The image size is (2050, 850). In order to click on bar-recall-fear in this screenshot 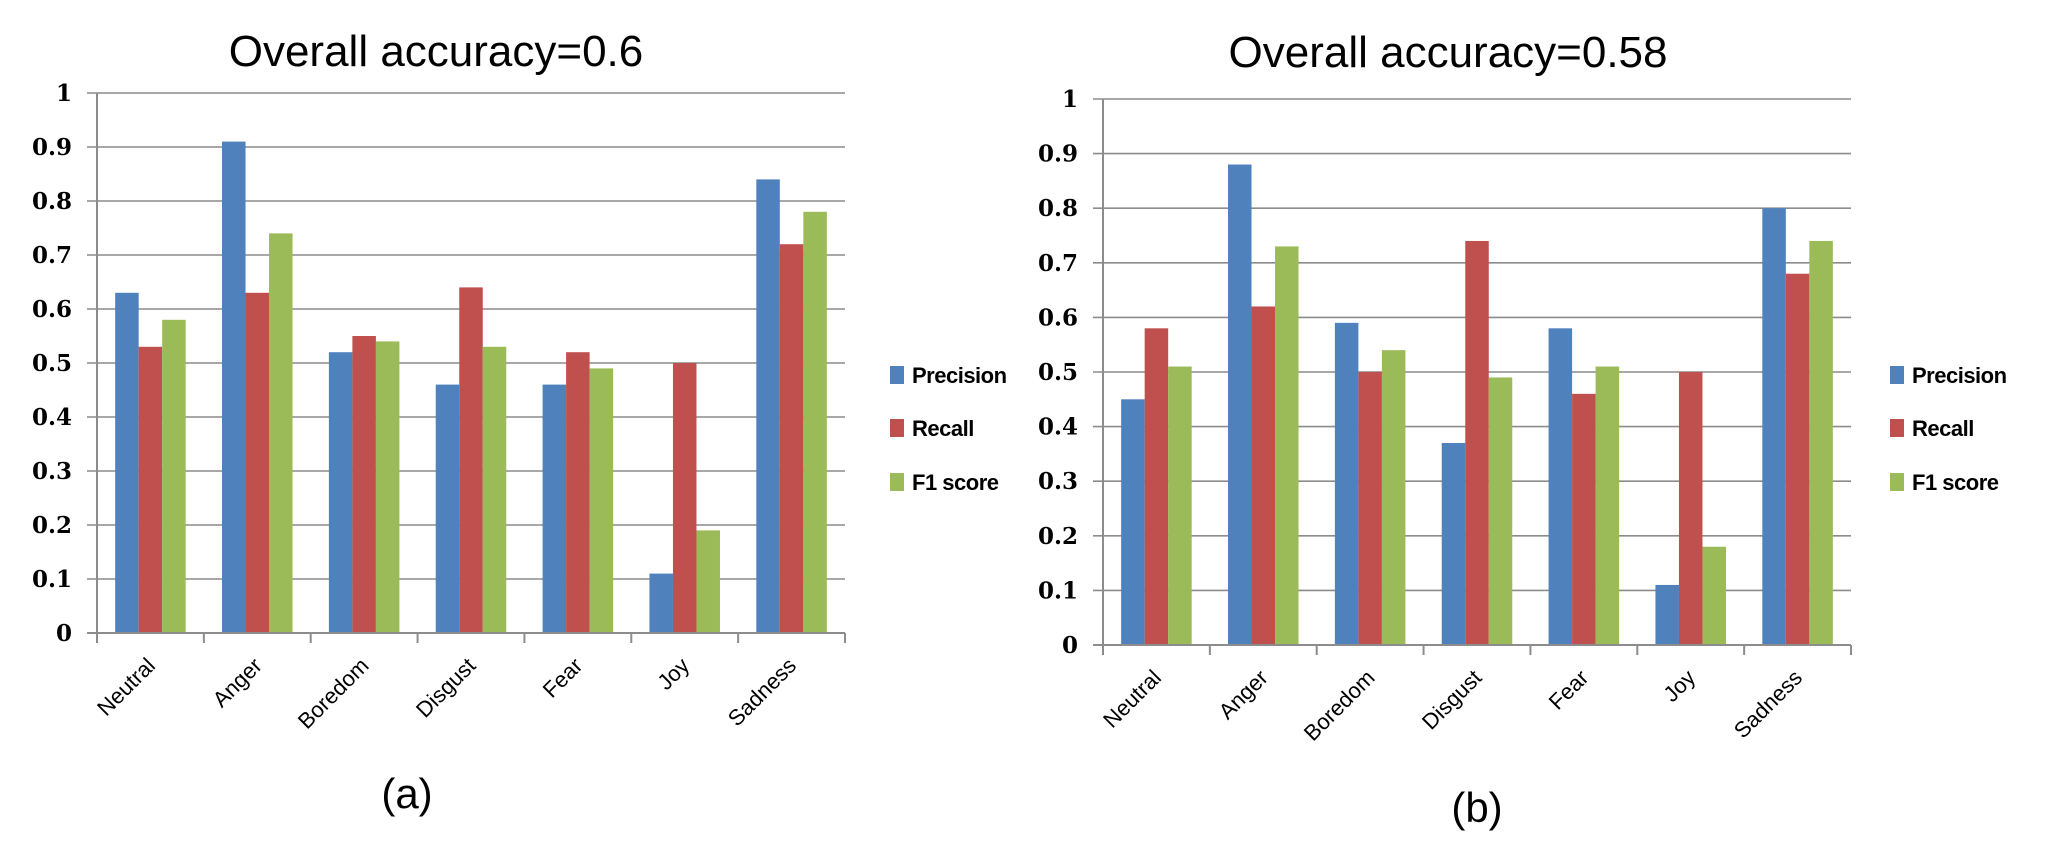, I will do `click(578, 492)`.